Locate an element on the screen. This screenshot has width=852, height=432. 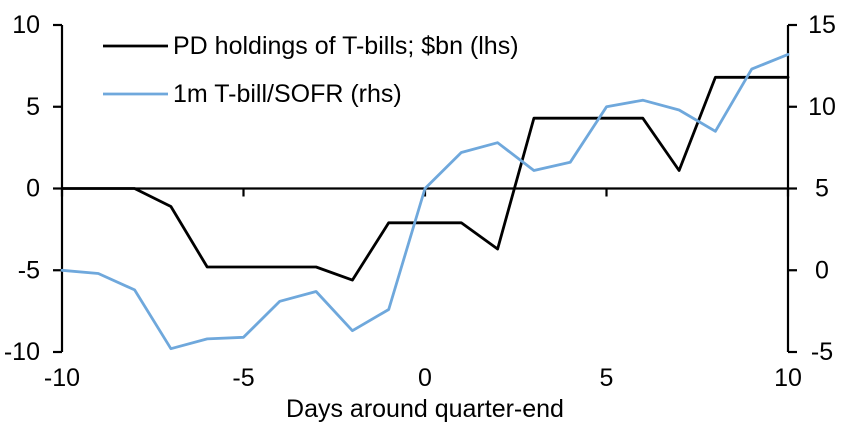
y-axis-right-tick-label: 10 is located at coordinates (822, 107).